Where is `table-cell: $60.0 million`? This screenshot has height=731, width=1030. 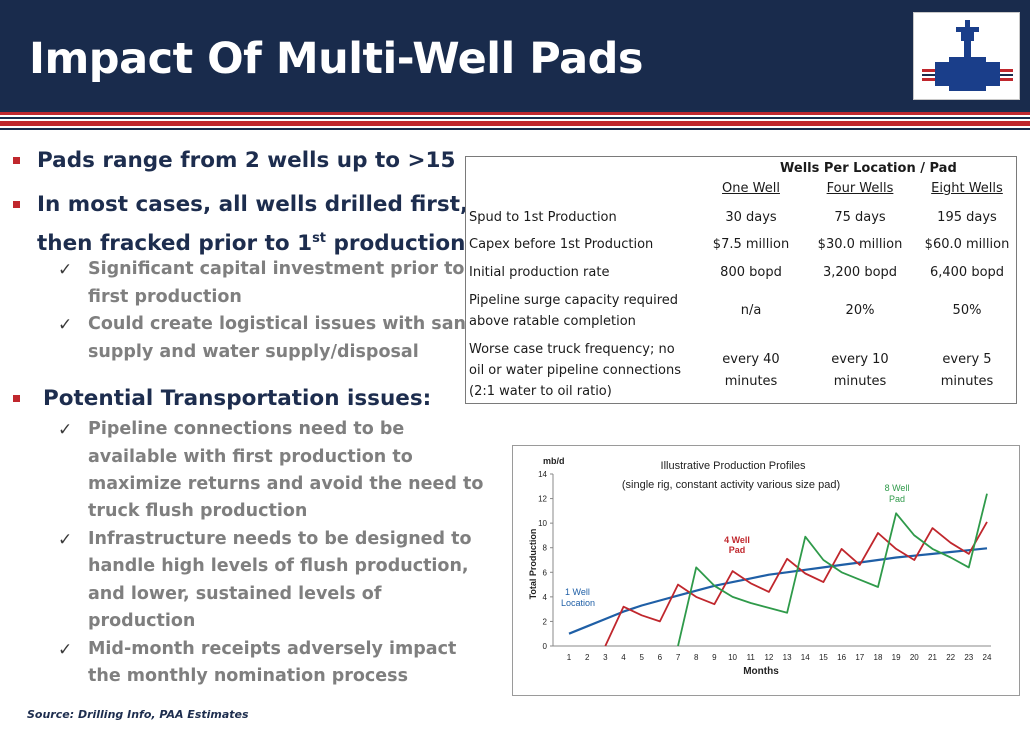
table-cell: $60.0 million is located at coordinates (967, 244).